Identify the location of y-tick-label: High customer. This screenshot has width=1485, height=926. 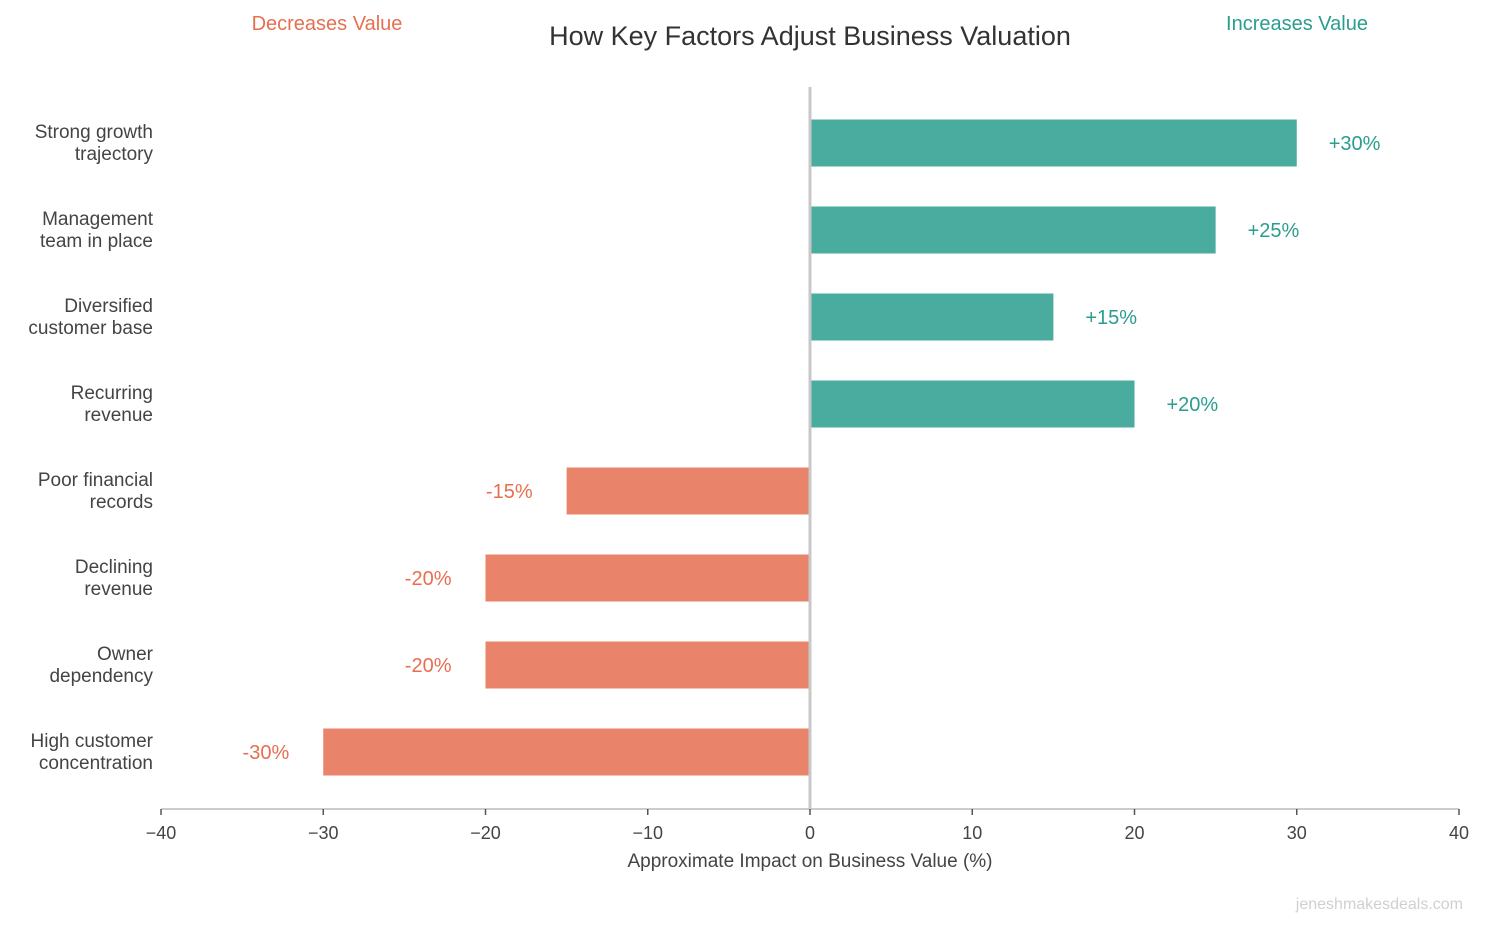
(92, 741).